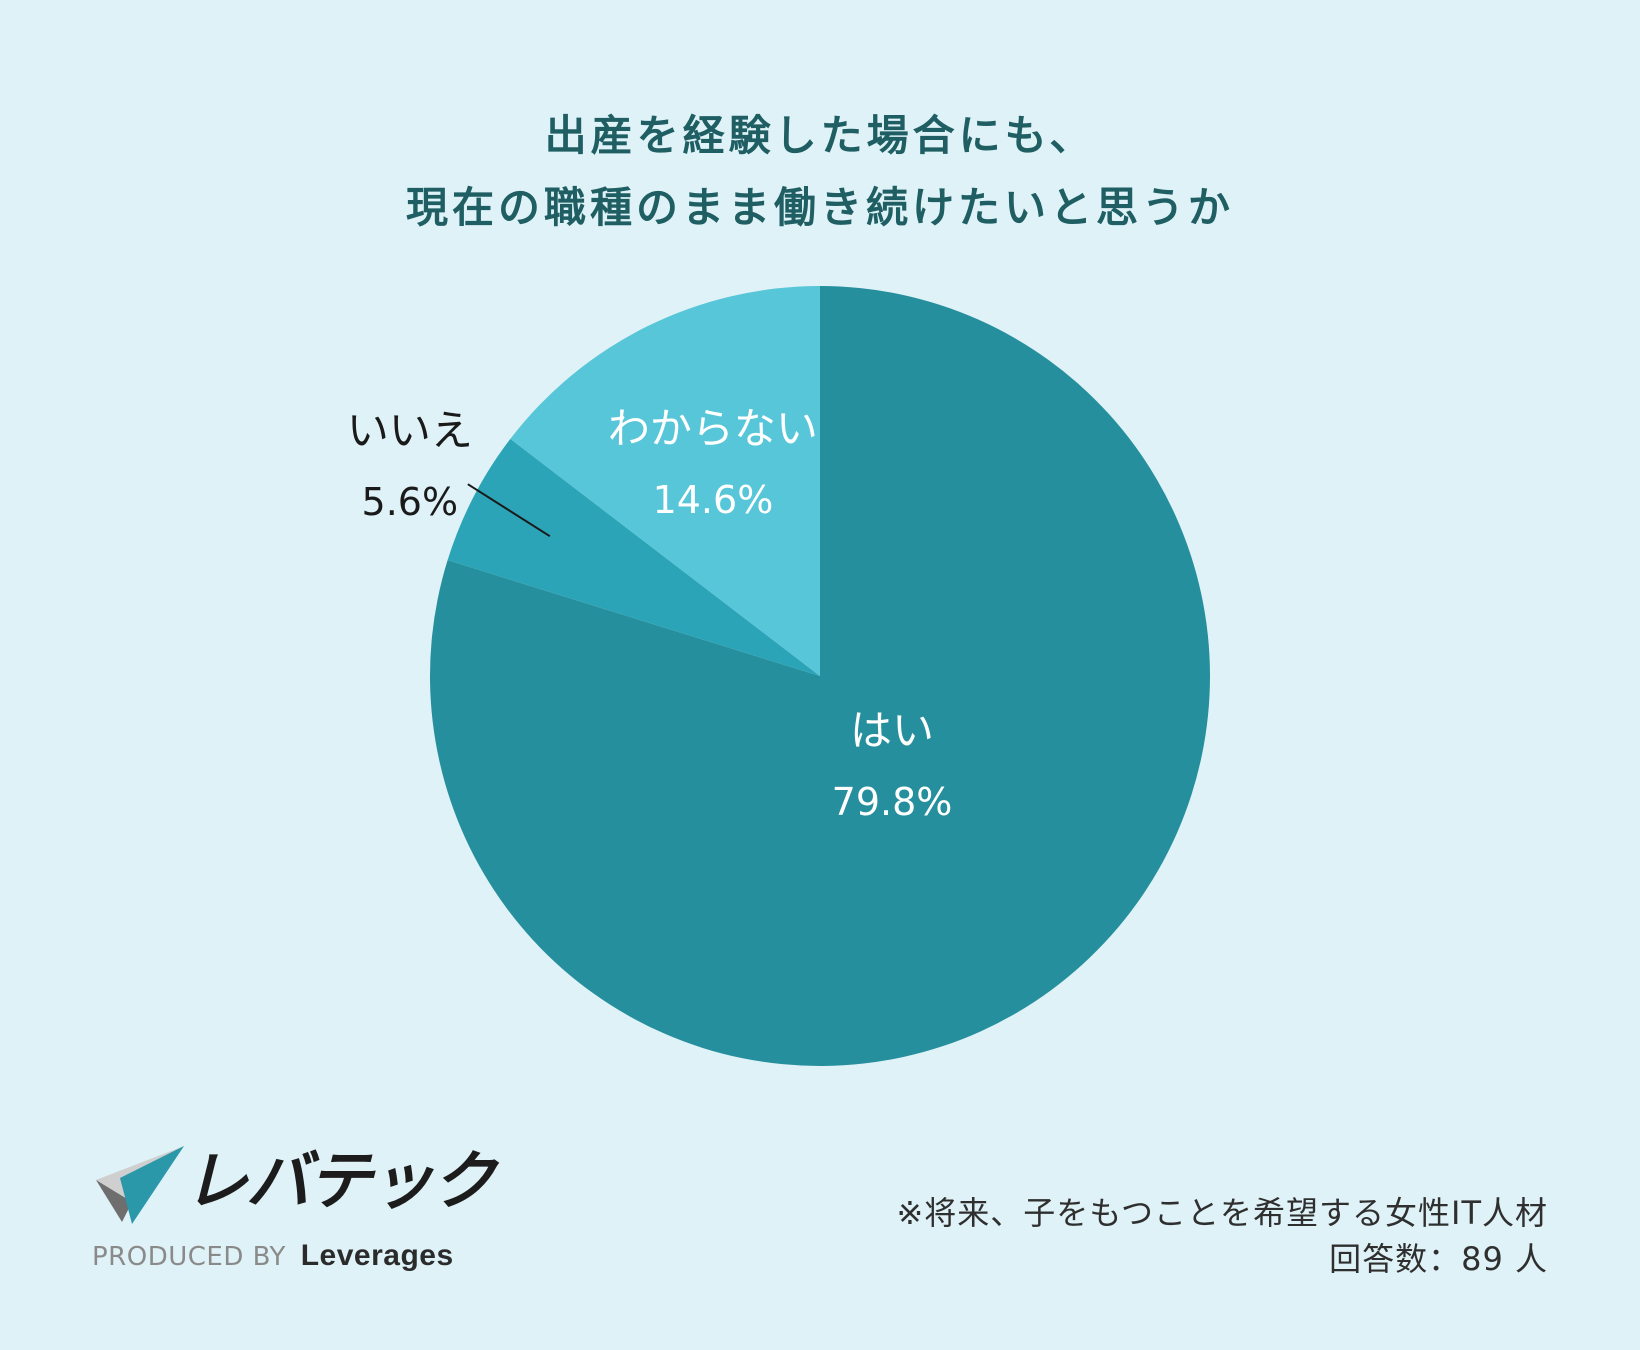  Describe the element at coordinates (509, 510) in the screenshot. I see `leader-line-iie` at that location.